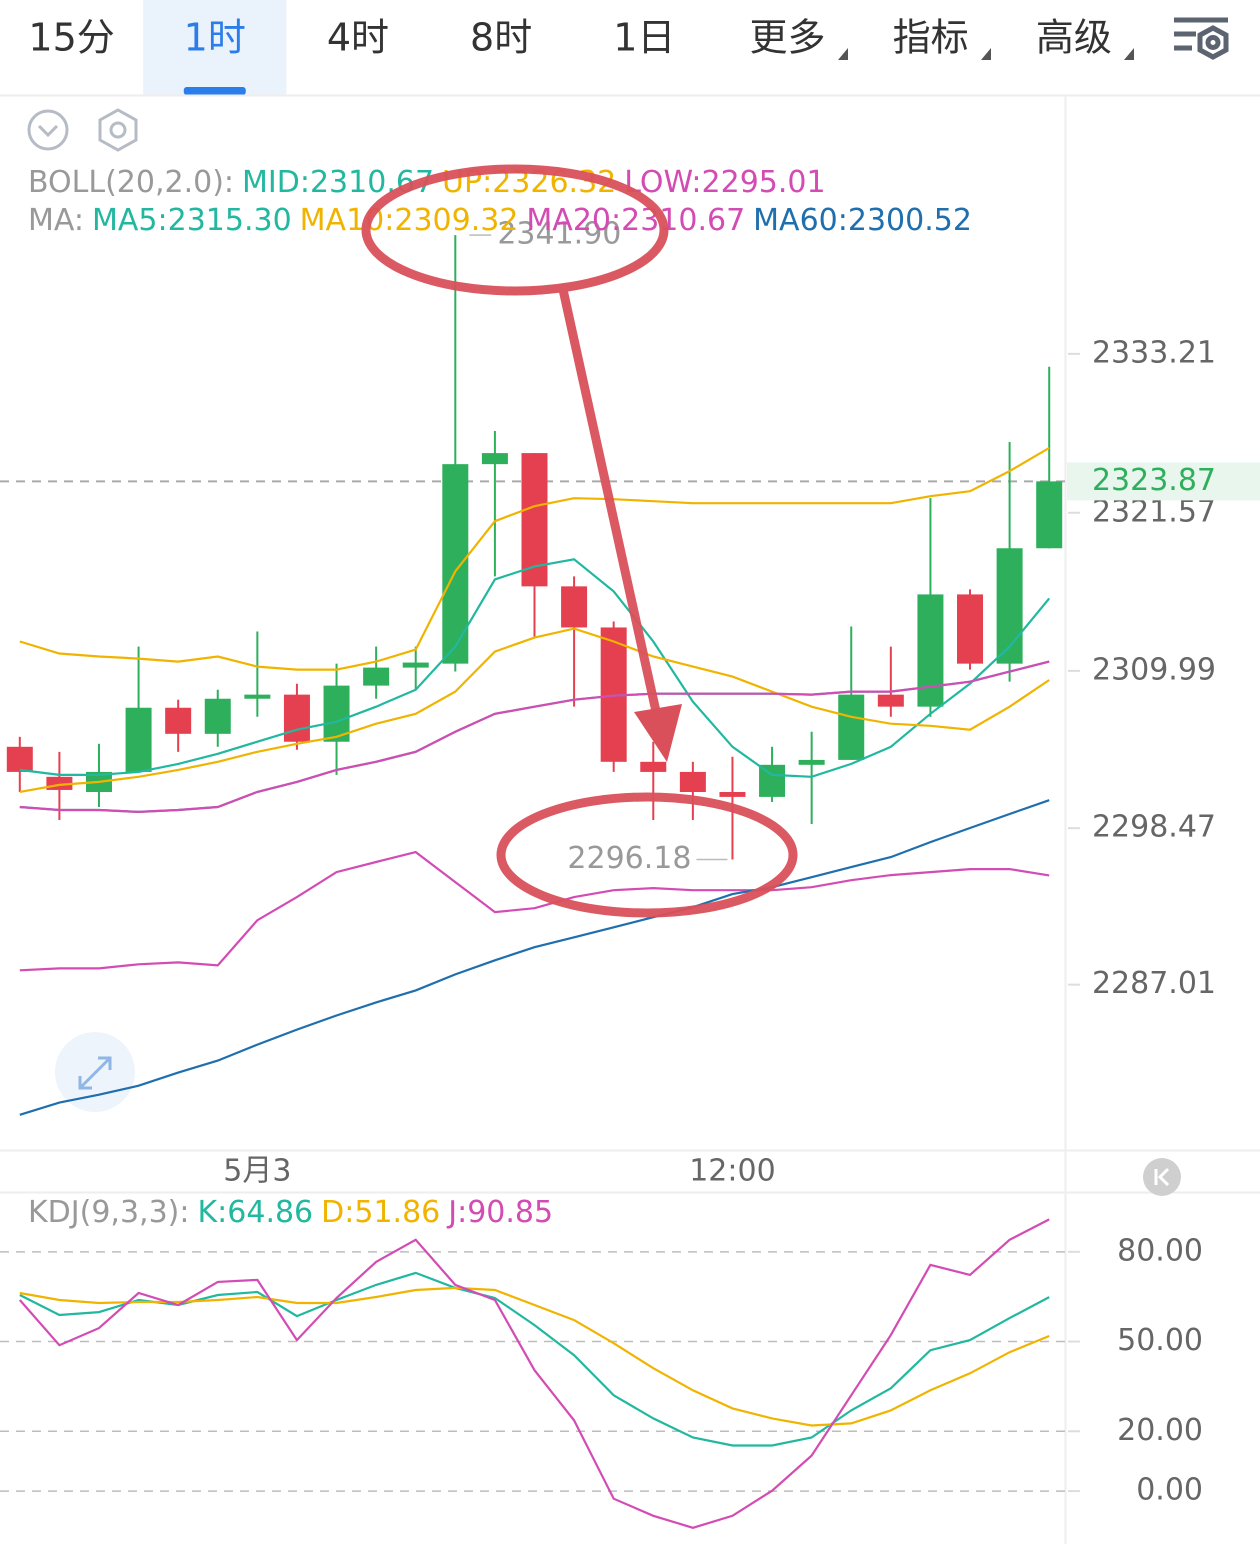 Image resolution: width=1260 pixels, height=1544 pixels. What do you see at coordinates (380, 1212) in the screenshot?
I see `legend-item: D:51.86` at bounding box center [380, 1212].